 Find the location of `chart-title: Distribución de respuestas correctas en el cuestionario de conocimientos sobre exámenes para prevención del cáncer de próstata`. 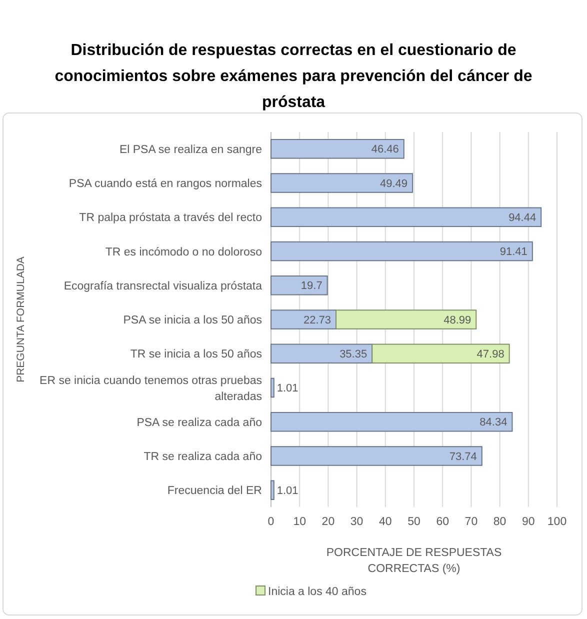

chart-title: Distribución de respuestas correctas en el cuestionario de conocimientos sobre exámenes para prevención del cáncer de próstata is located at coordinates (293, 76).